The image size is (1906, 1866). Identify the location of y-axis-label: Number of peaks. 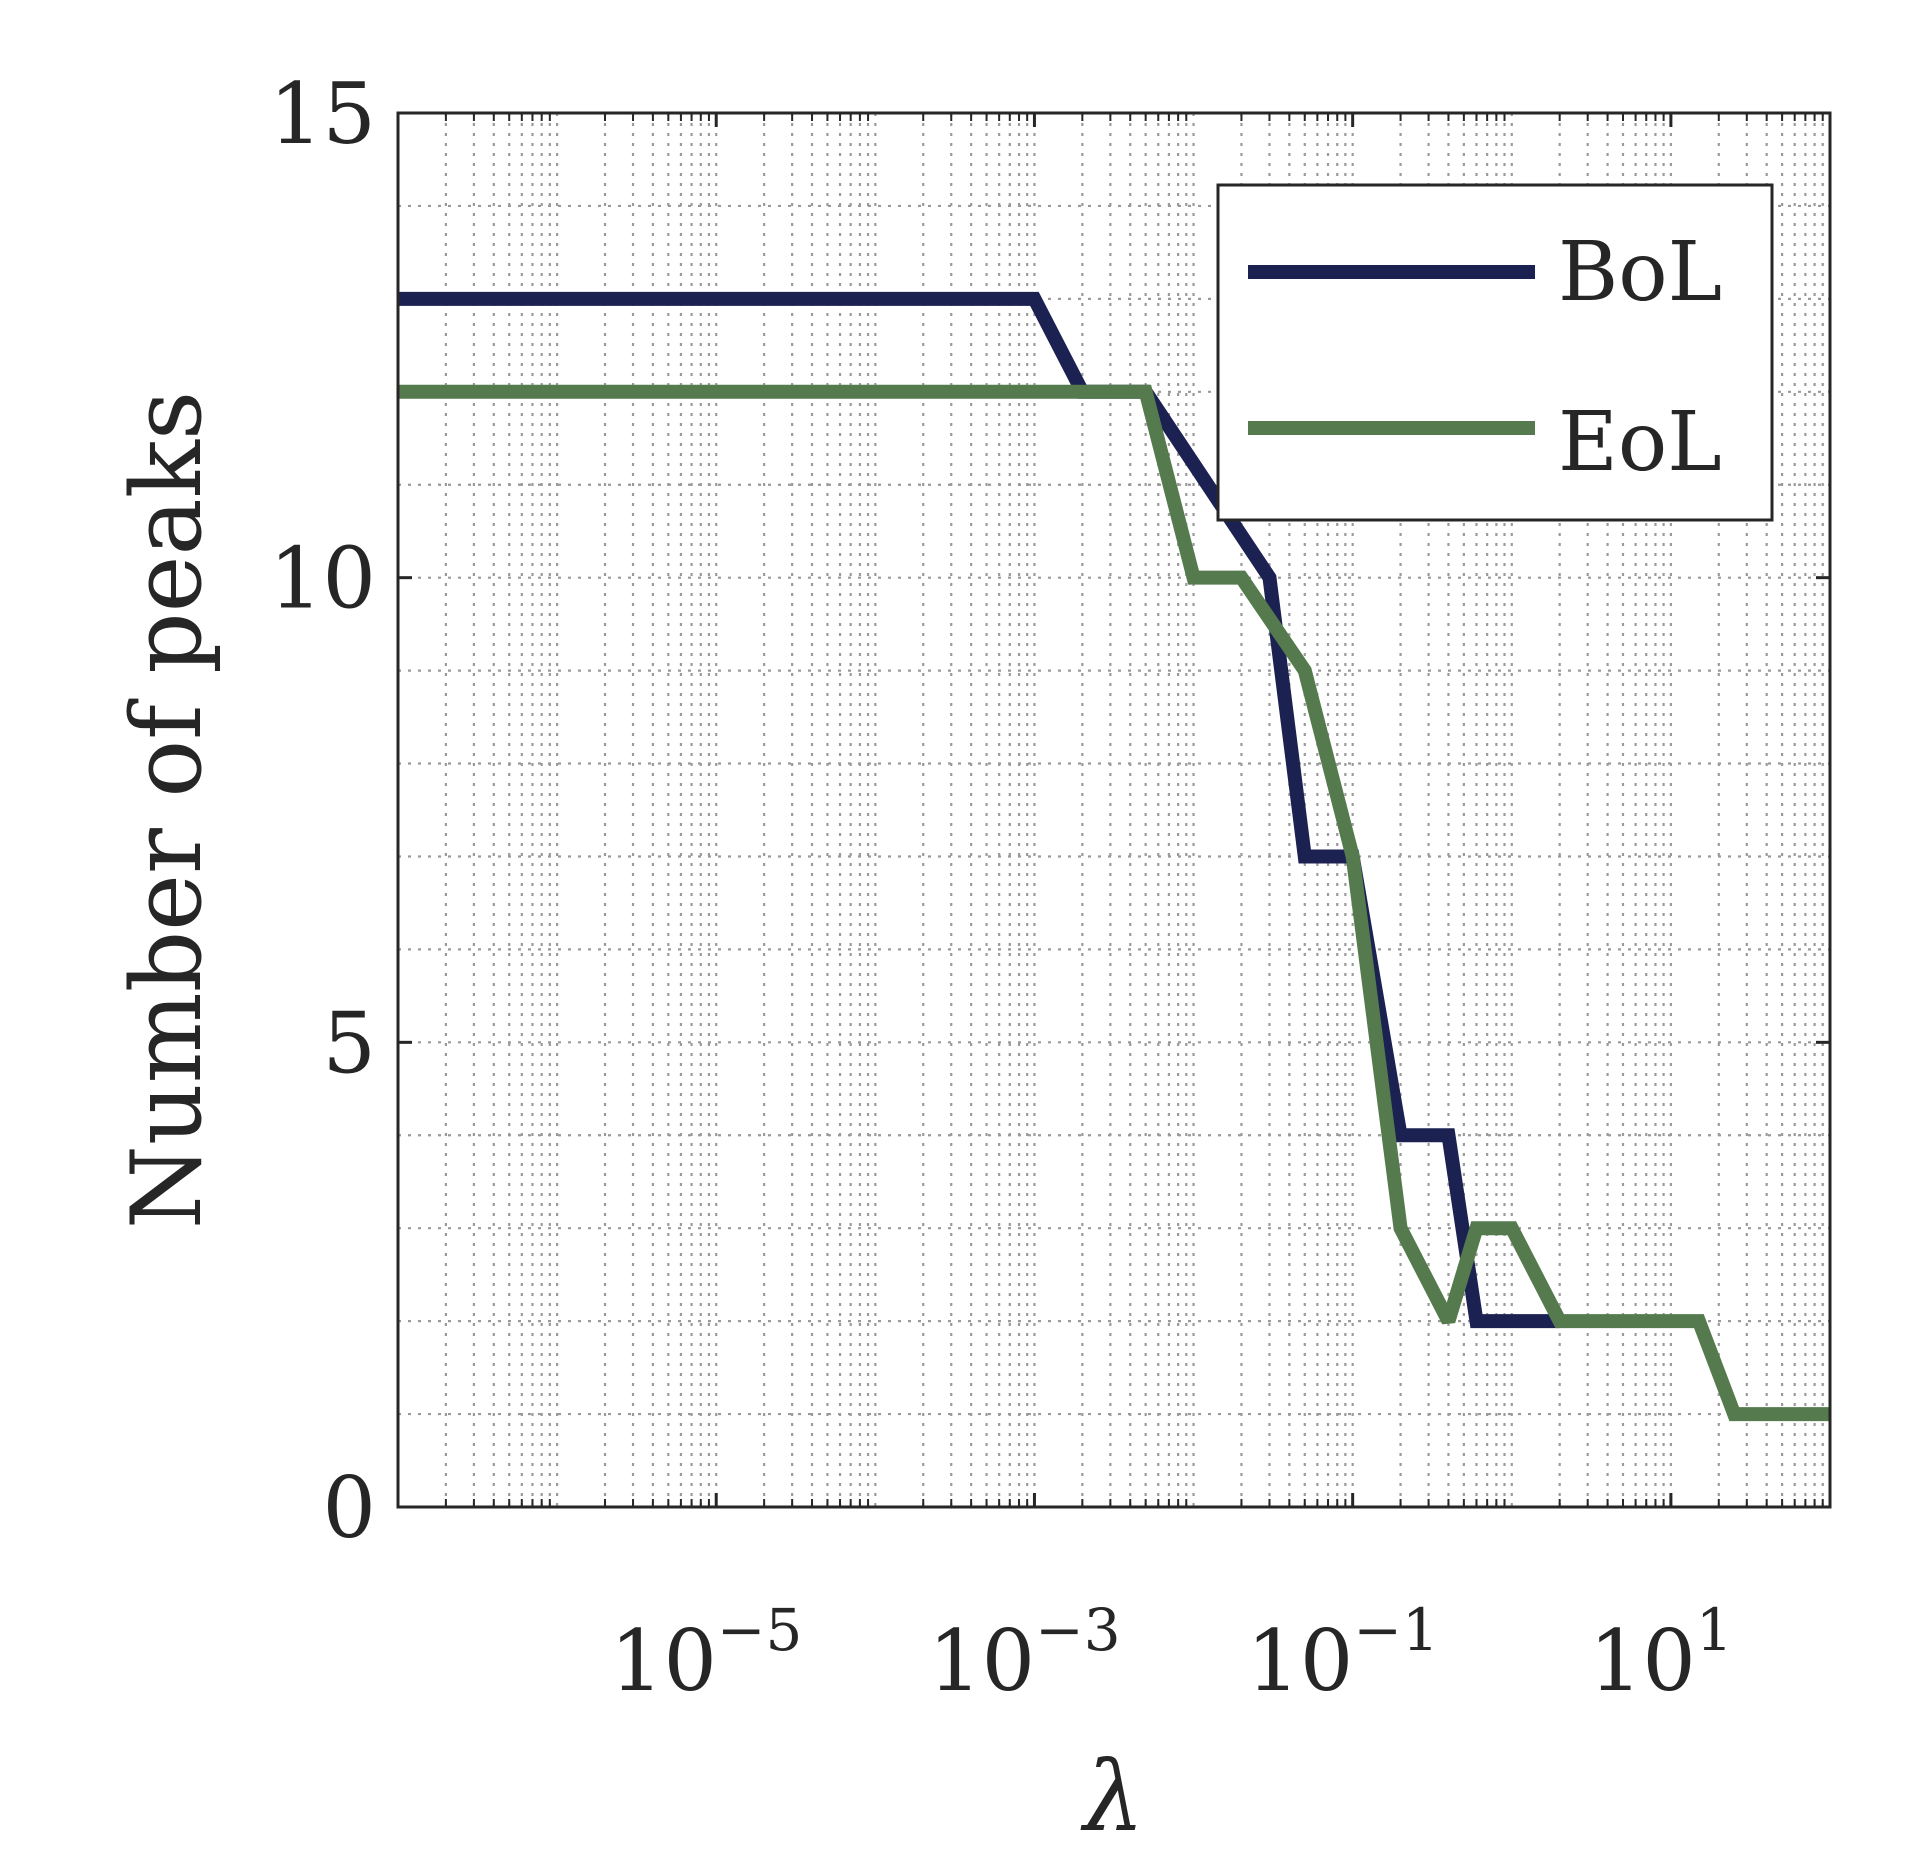
(167, 810).